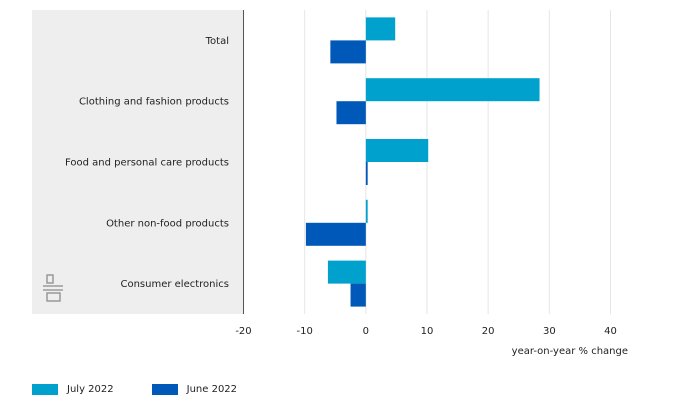 This screenshot has height=408, width=675. Describe the element at coordinates (53, 288) in the screenshot. I see `cbs-logo-icon` at that location.